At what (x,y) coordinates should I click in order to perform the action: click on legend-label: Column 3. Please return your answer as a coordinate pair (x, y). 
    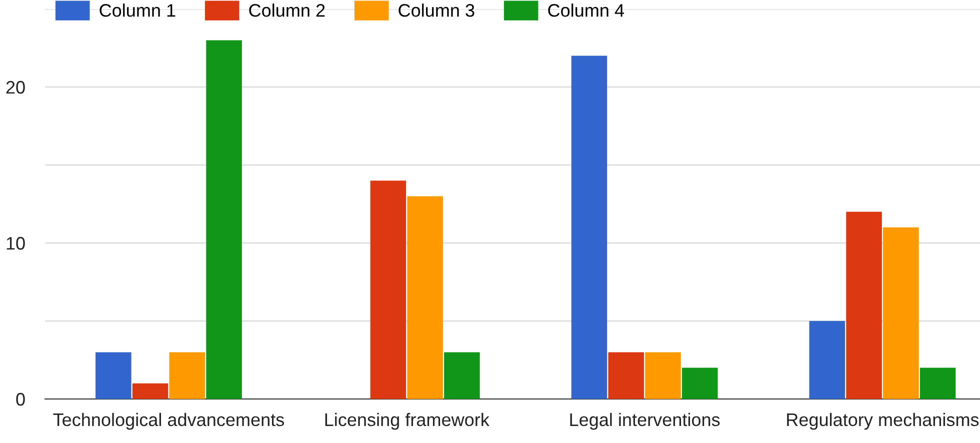
    Looking at the image, I should click on (436, 10).